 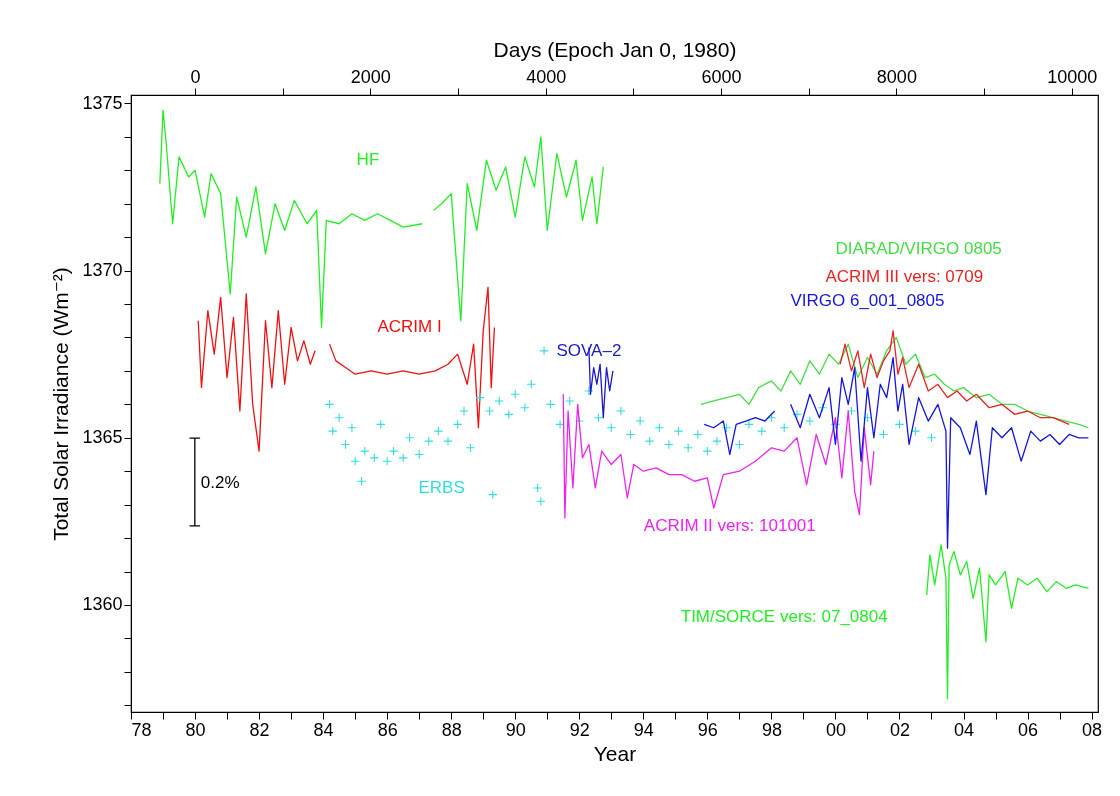 What do you see at coordinates (729, 526) in the screenshot?
I see `series-label: ACRIM II vers: 101001` at bounding box center [729, 526].